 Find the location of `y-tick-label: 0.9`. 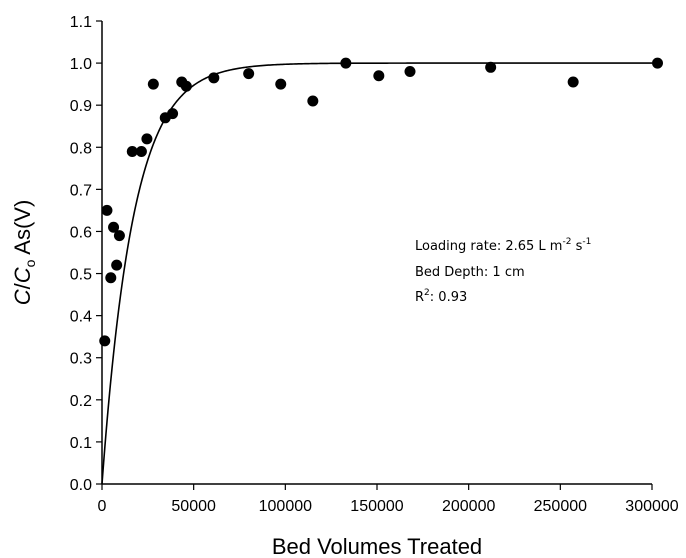

y-tick-label: 0.9 is located at coordinates (81, 106).